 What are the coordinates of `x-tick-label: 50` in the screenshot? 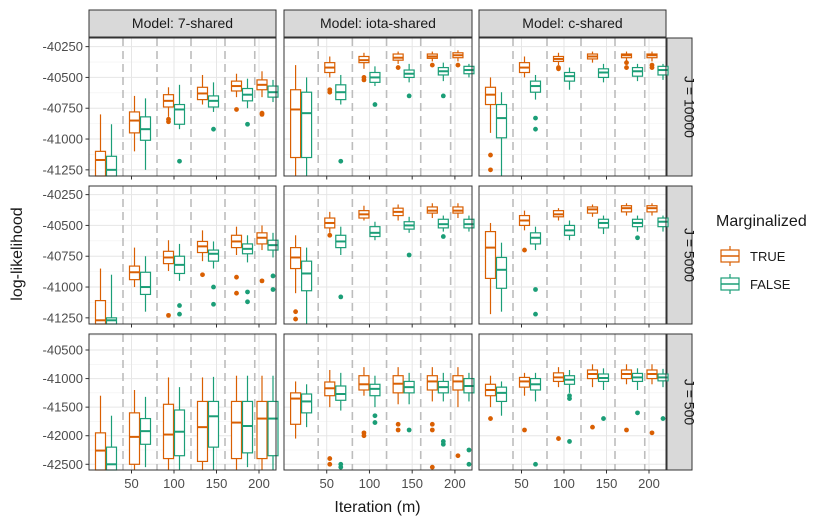 It's located at (326, 483).